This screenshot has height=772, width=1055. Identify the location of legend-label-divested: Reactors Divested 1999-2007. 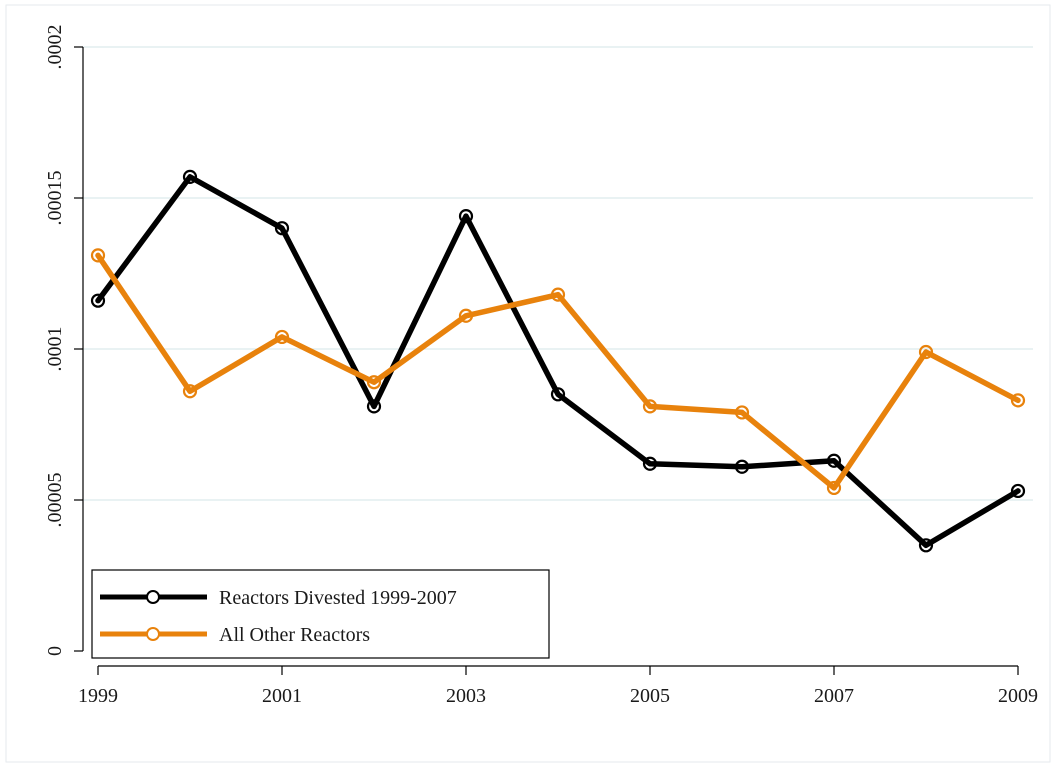
(338, 598).